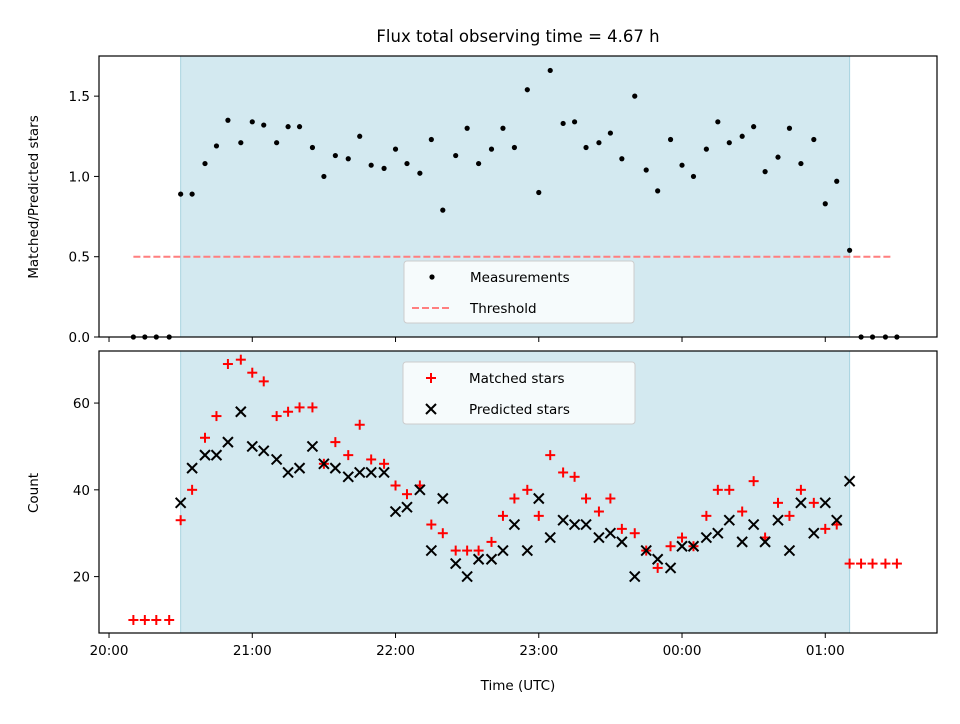  Describe the element at coordinates (252, 651) in the screenshot. I see `x-tick-label: 21:00` at that location.